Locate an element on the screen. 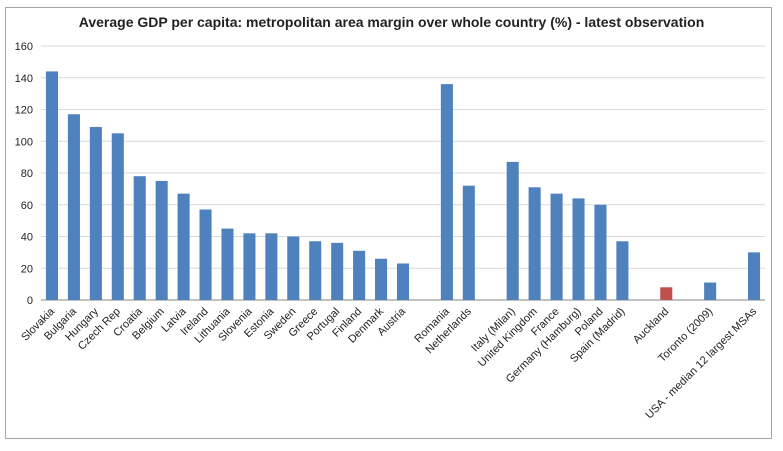 The height and width of the screenshot is (451, 783). y-tick-label: 160 is located at coordinates (24, 47).